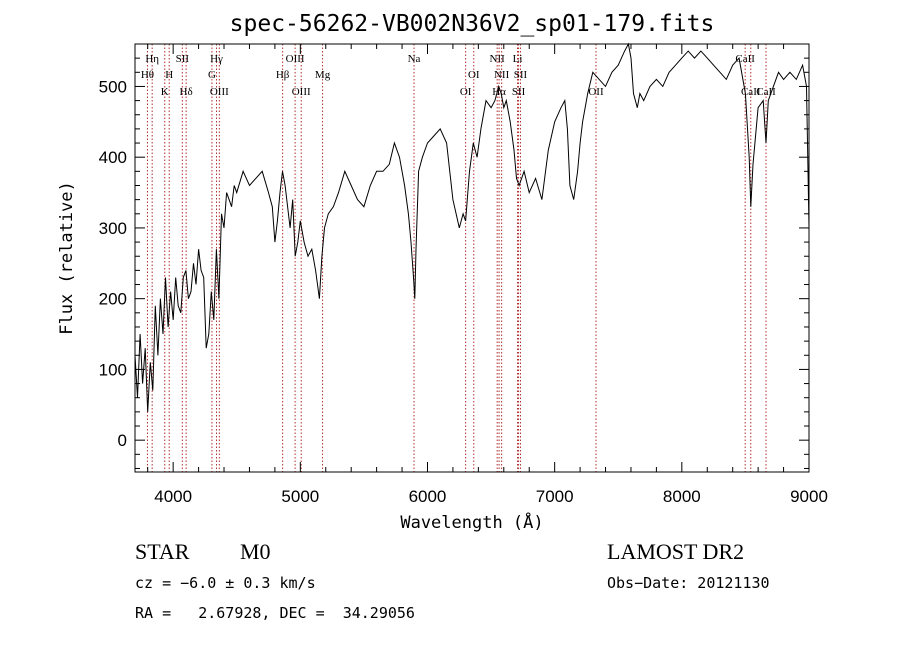  Describe the element at coordinates (67, 258) in the screenshot. I see `y-axis-label: Flux (relative)` at that location.